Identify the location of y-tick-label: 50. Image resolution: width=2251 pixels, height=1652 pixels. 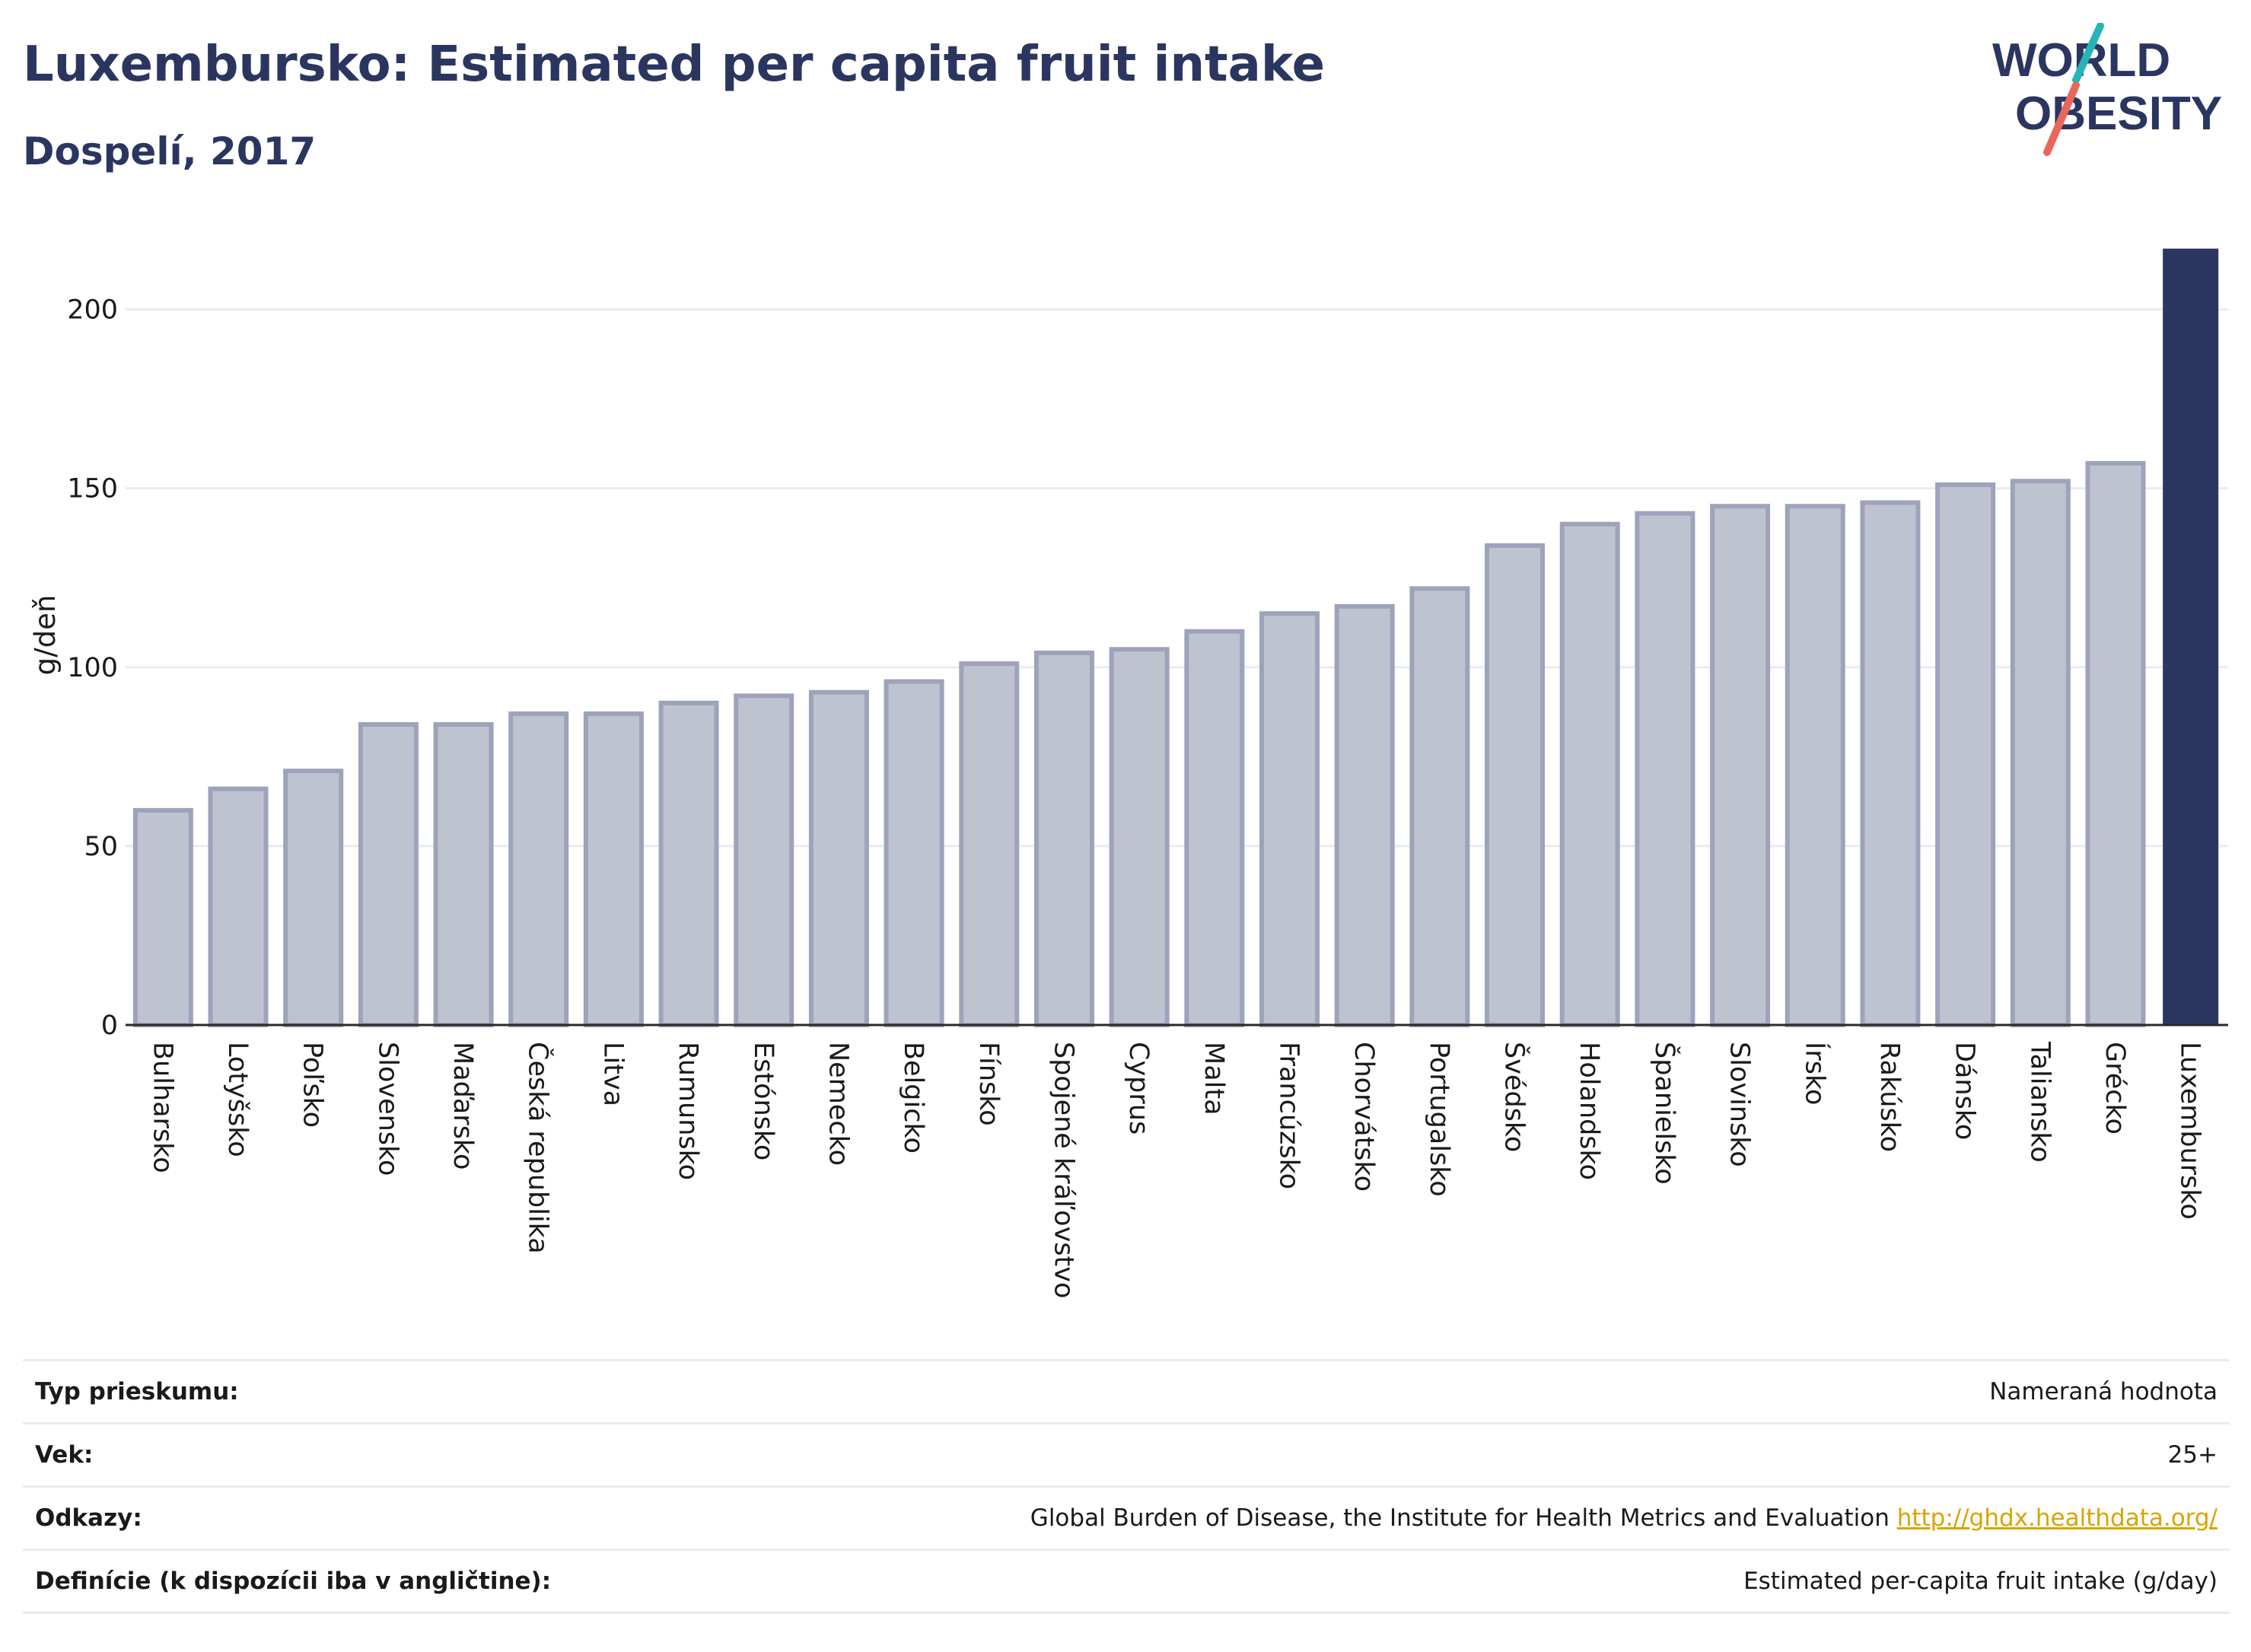
(101, 847).